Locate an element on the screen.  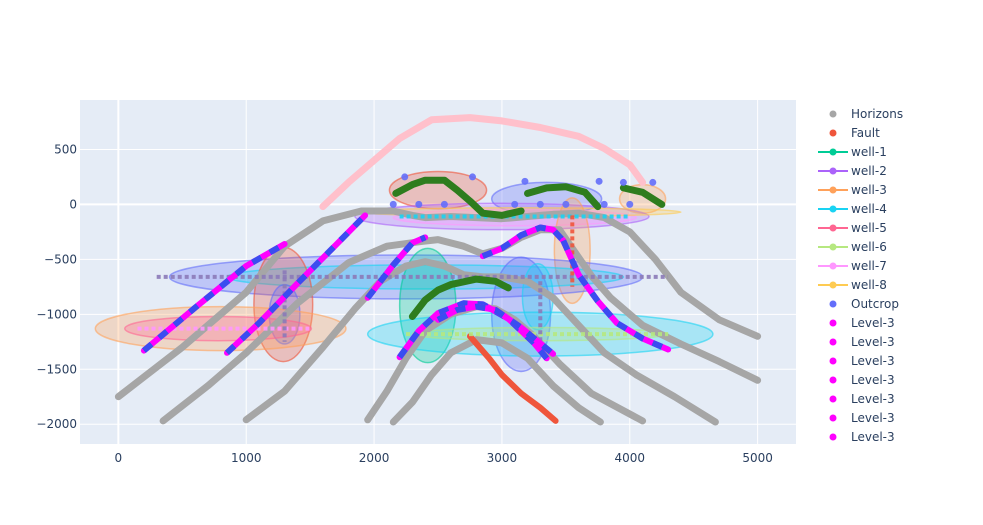
y-tick-label: 0 is located at coordinates (73, 204).